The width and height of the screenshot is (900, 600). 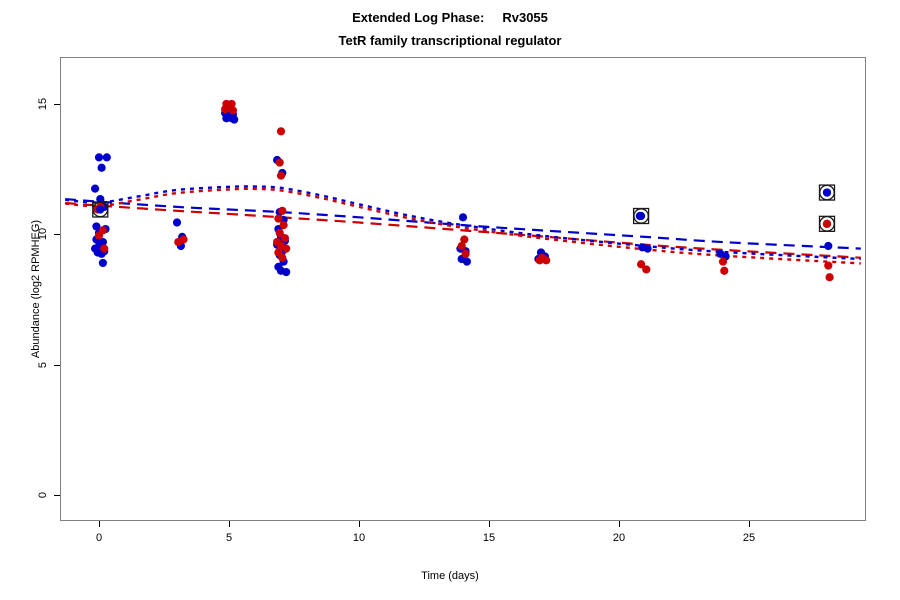 What do you see at coordinates (749, 538) in the screenshot?
I see `x-axis-tick-label: 25` at bounding box center [749, 538].